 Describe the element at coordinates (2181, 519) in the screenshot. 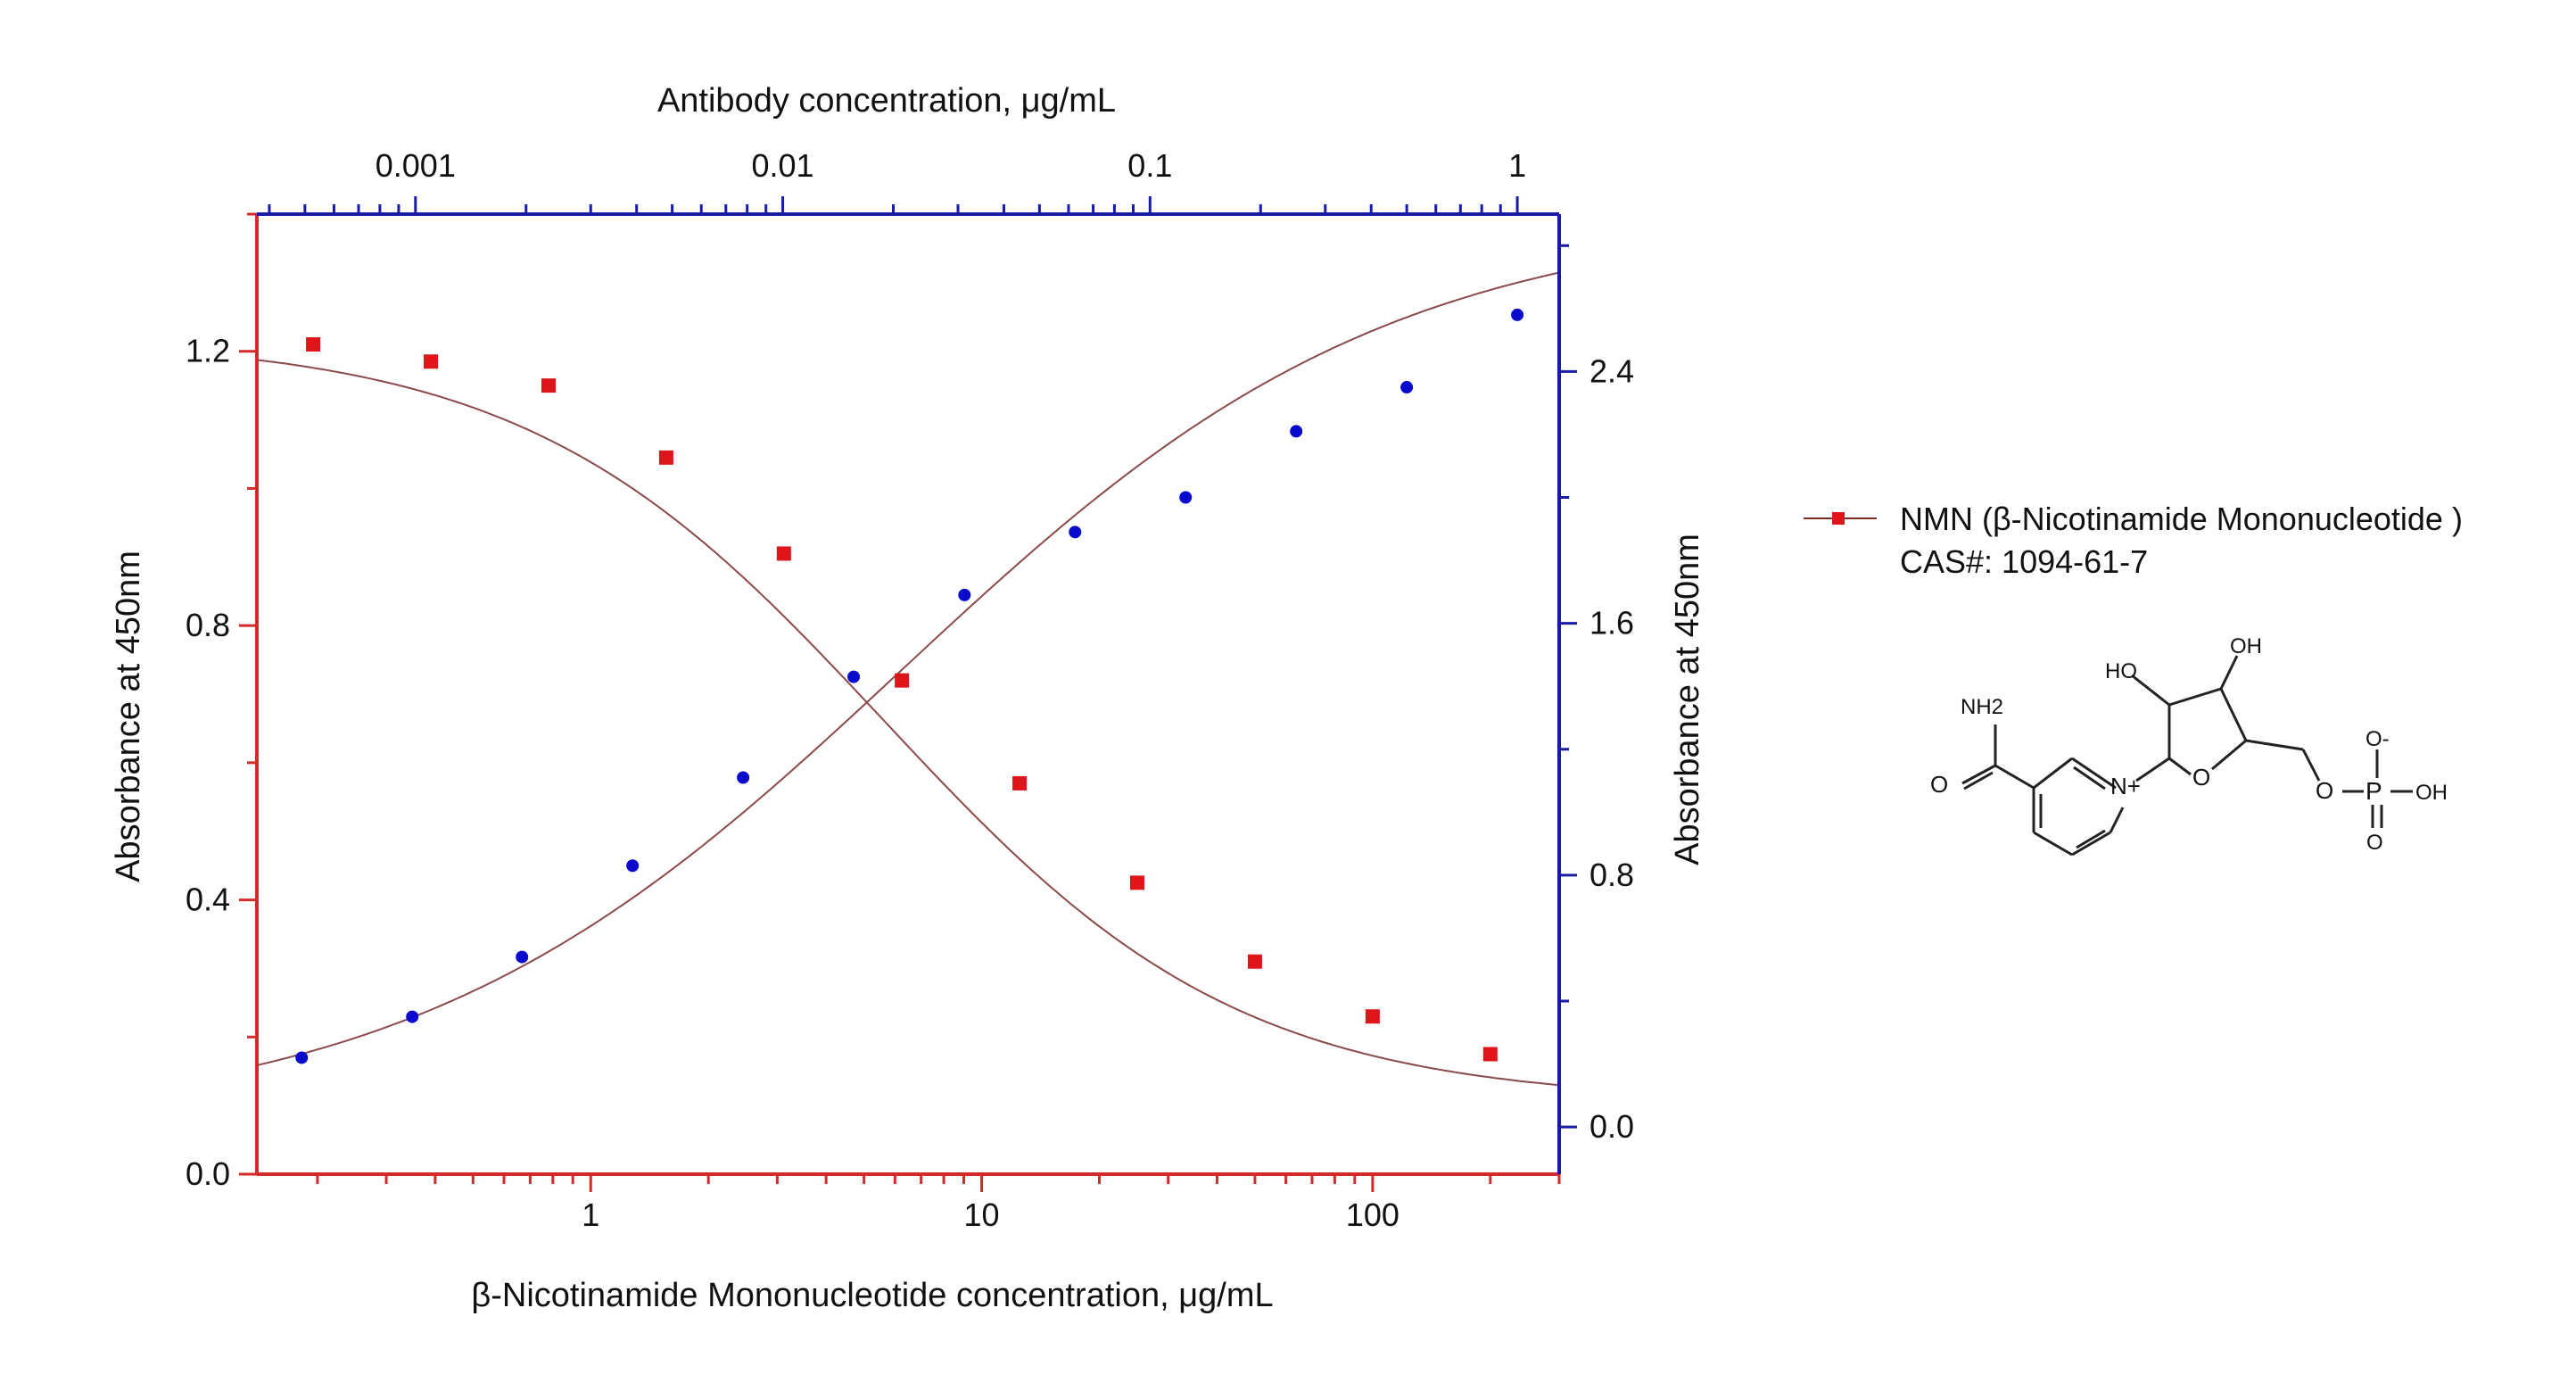

I see `legend-series-name: NMN (β-Nicotinamide Mononucleotide )` at that location.